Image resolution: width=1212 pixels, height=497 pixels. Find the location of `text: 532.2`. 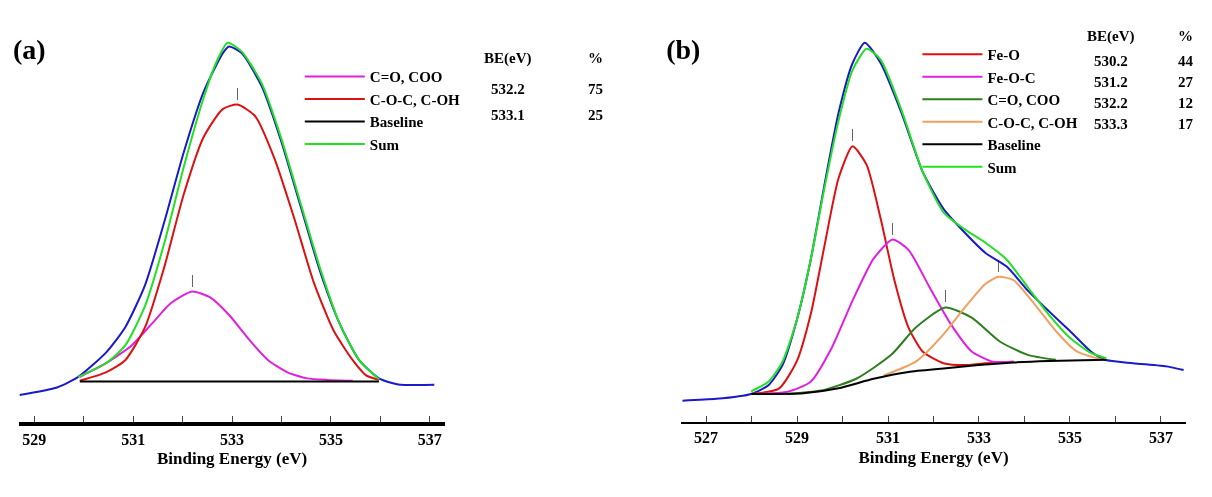

text: 532.2 is located at coordinates (508, 89).